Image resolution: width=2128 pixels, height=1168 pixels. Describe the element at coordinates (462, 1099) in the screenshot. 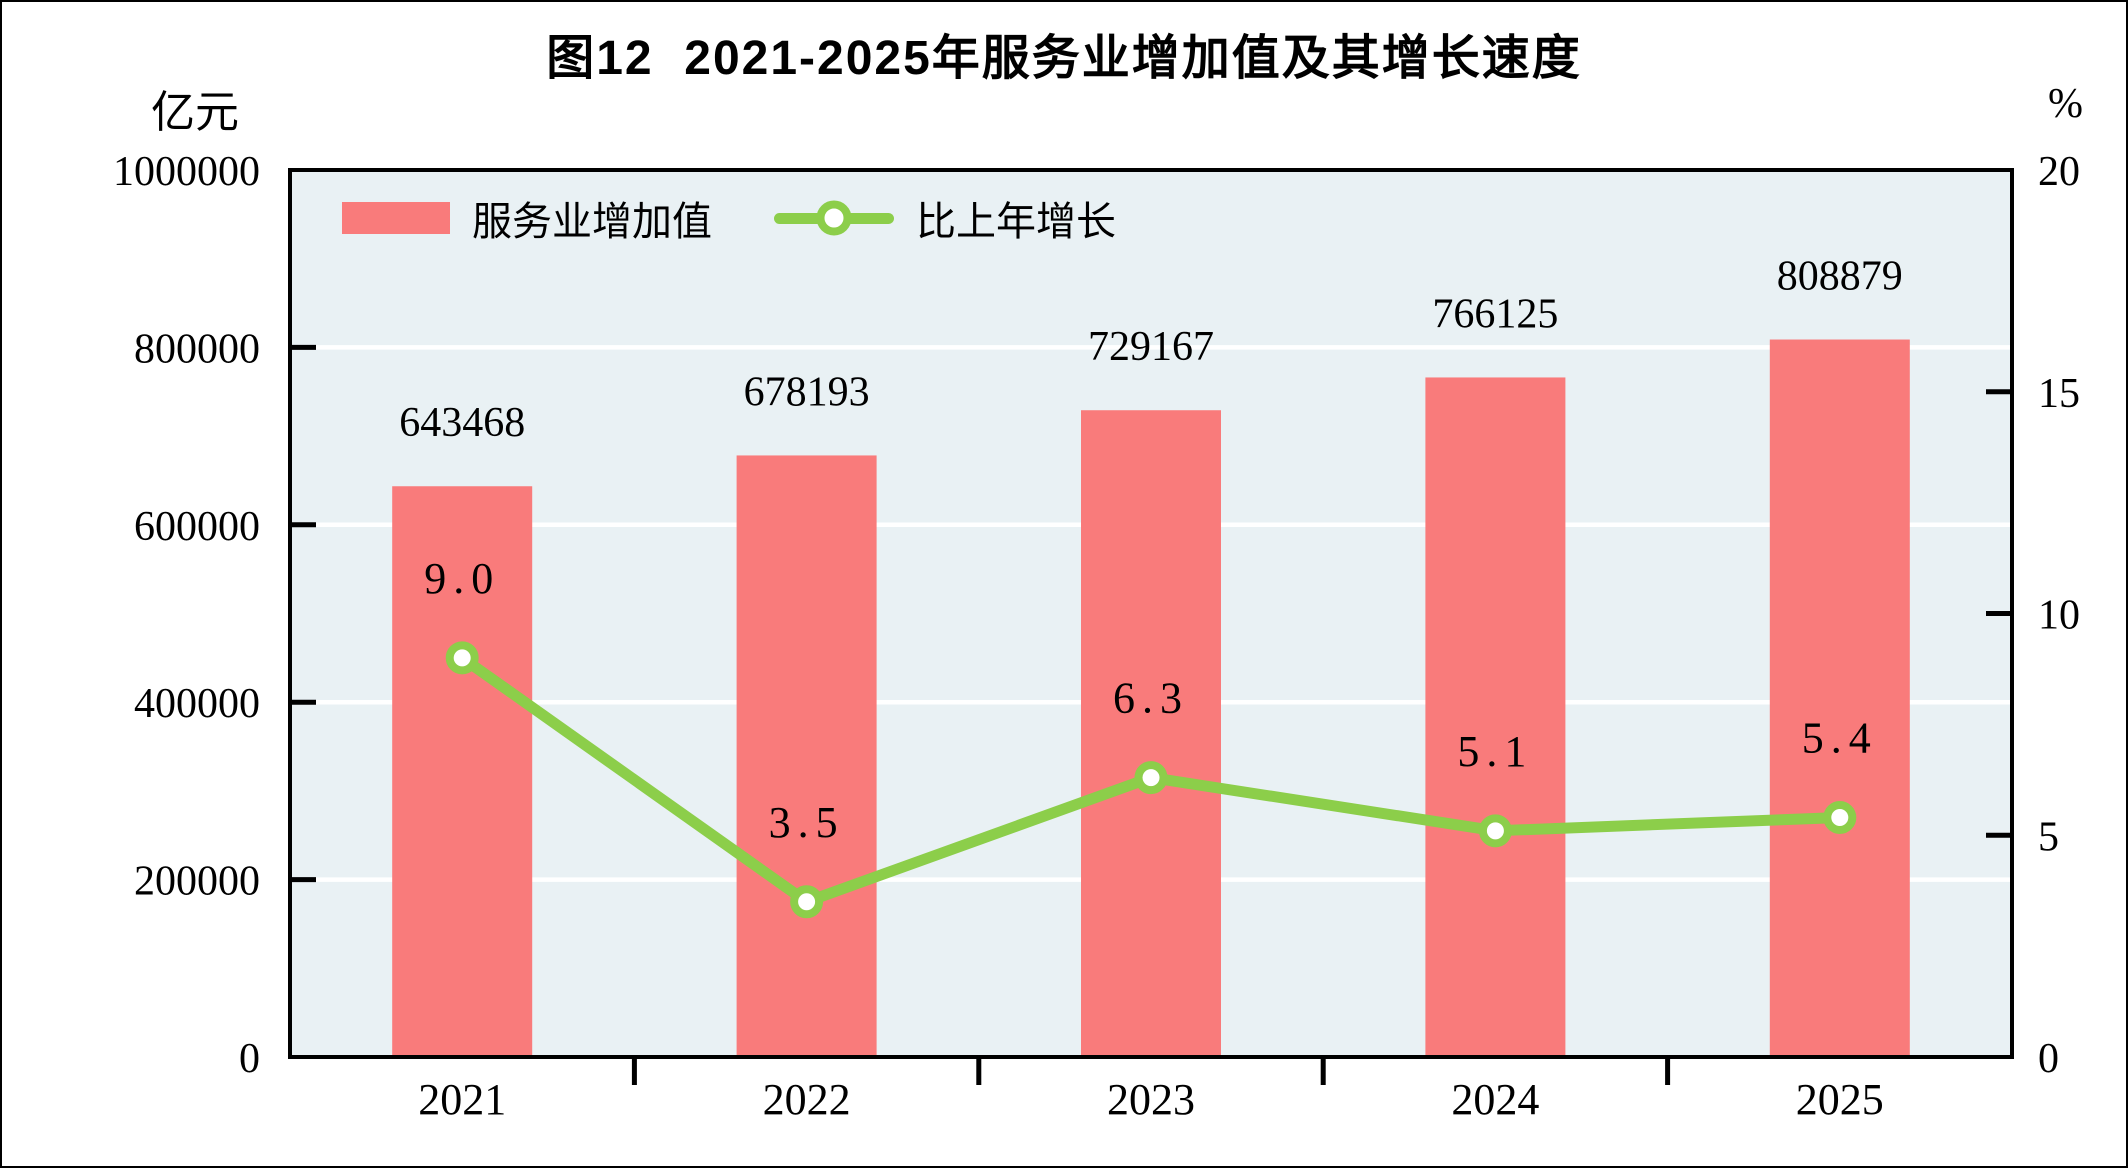

I see `x-axis-category-label: 2021` at that location.